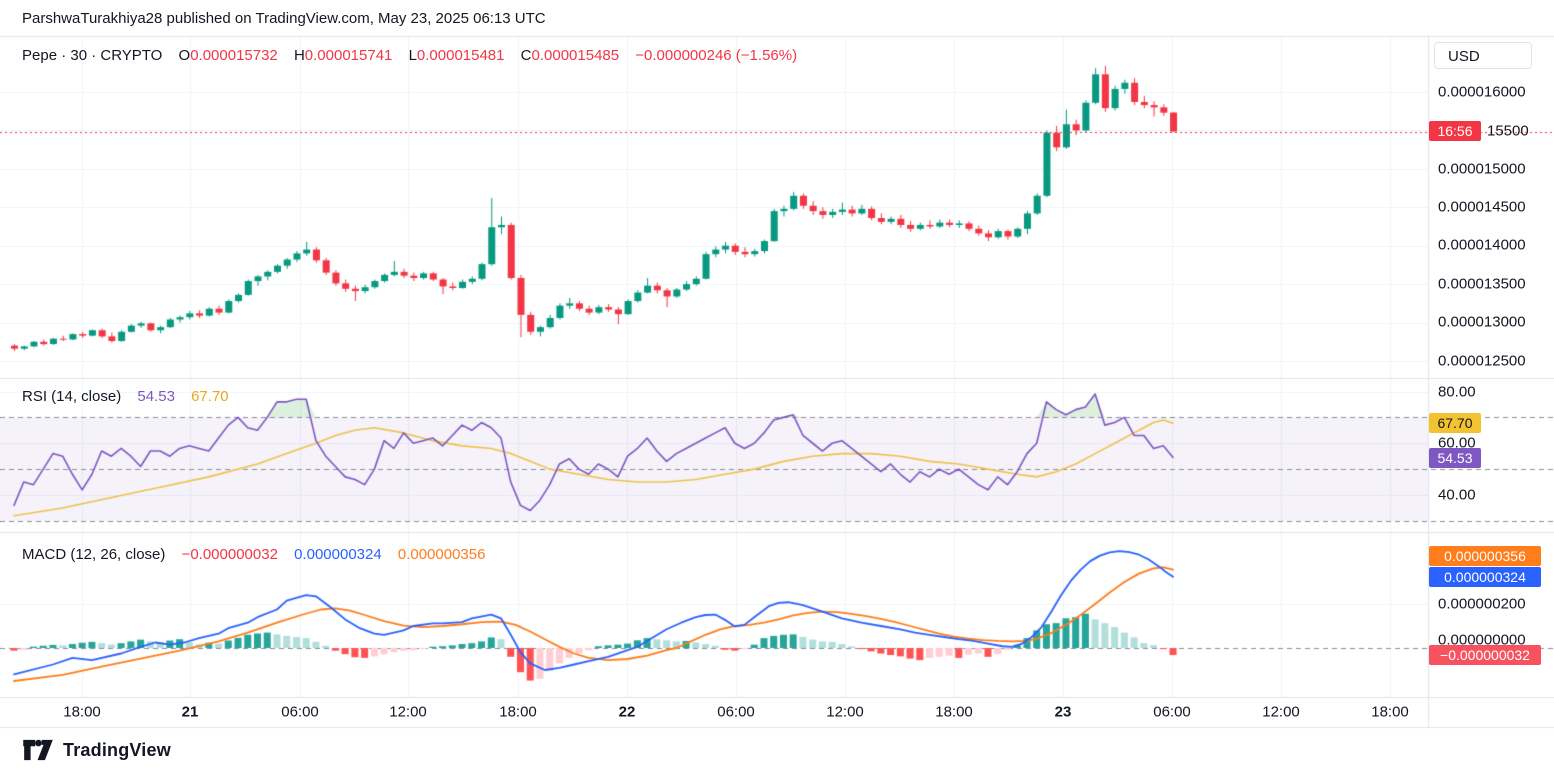 The width and height of the screenshot is (1554, 772). I want to click on price-axis-partial-label: 15500, so click(1508, 131).